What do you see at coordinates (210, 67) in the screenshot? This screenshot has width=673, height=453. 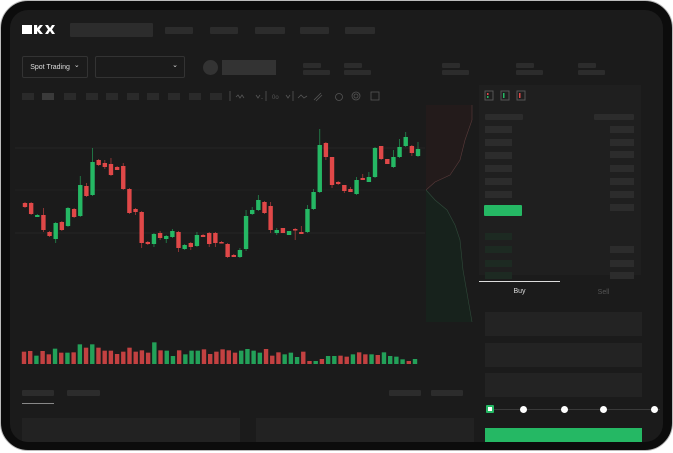 I see `coin-icon` at bounding box center [210, 67].